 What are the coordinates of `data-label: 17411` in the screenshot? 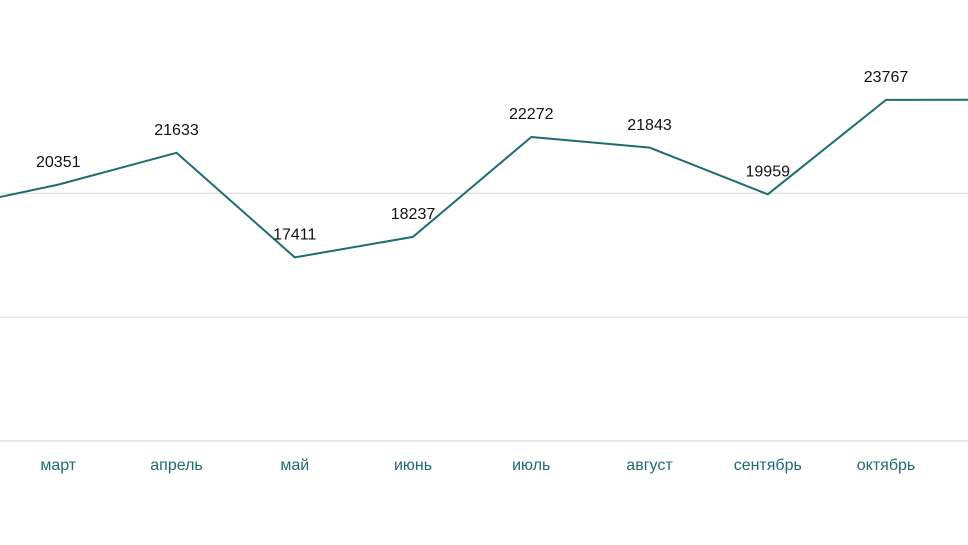 It's located at (294, 235).